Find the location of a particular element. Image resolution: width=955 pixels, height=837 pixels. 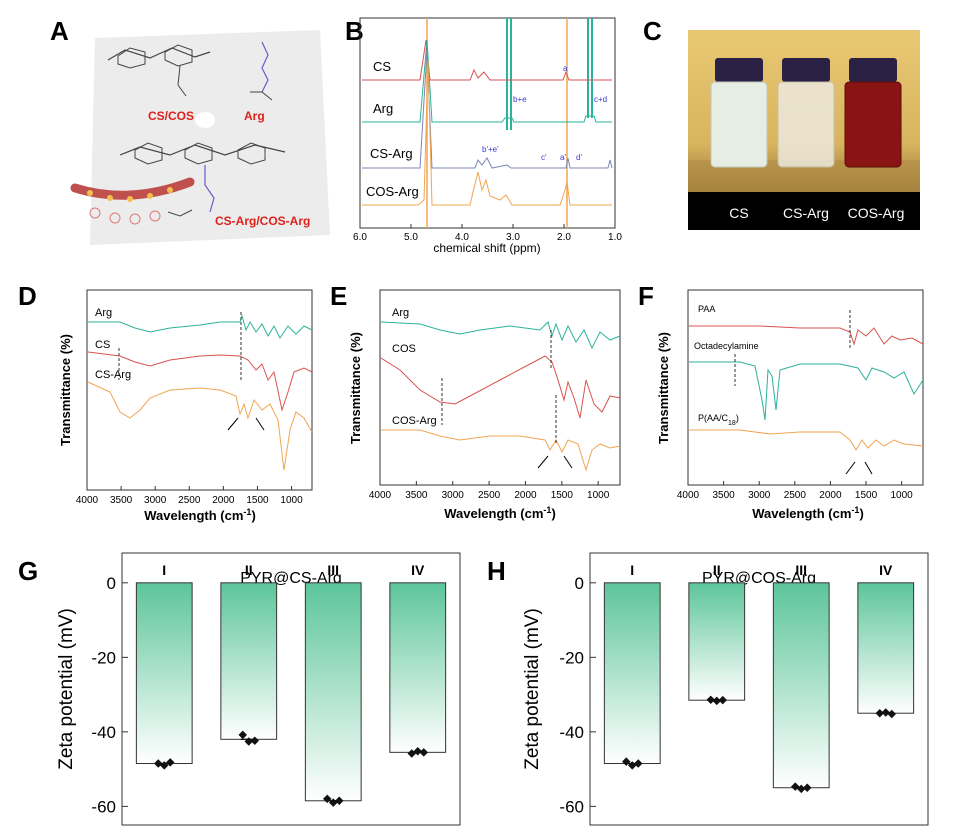

arg-guanidine is located at coordinates (261, 96).